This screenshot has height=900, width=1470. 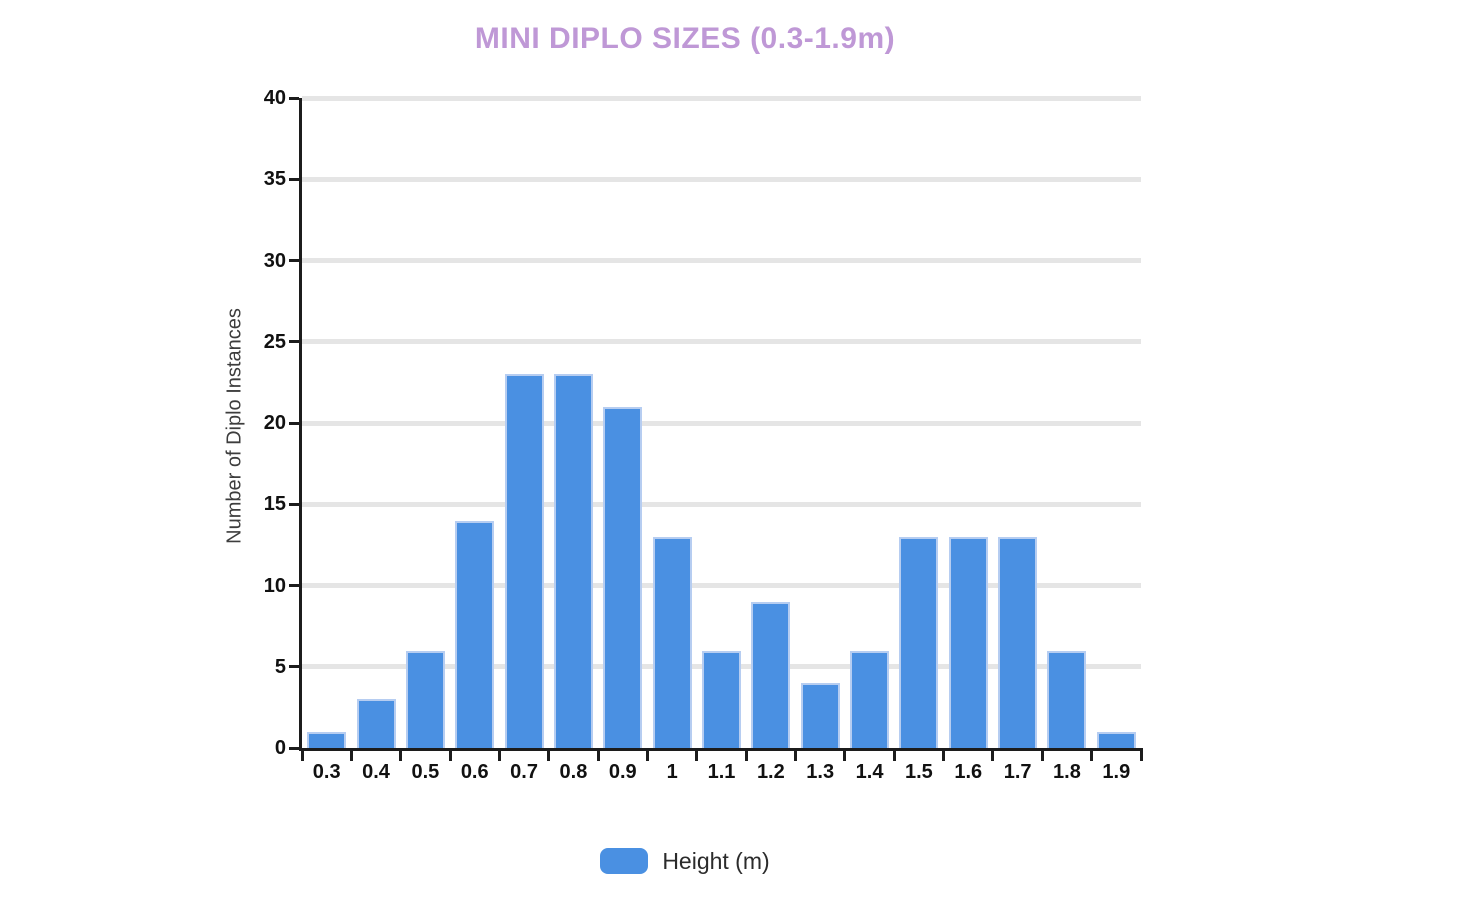 What do you see at coordinates (474, 772) in the screenshot?
I see `x-tick-label: 0.6` at bounding box center [474, 772].